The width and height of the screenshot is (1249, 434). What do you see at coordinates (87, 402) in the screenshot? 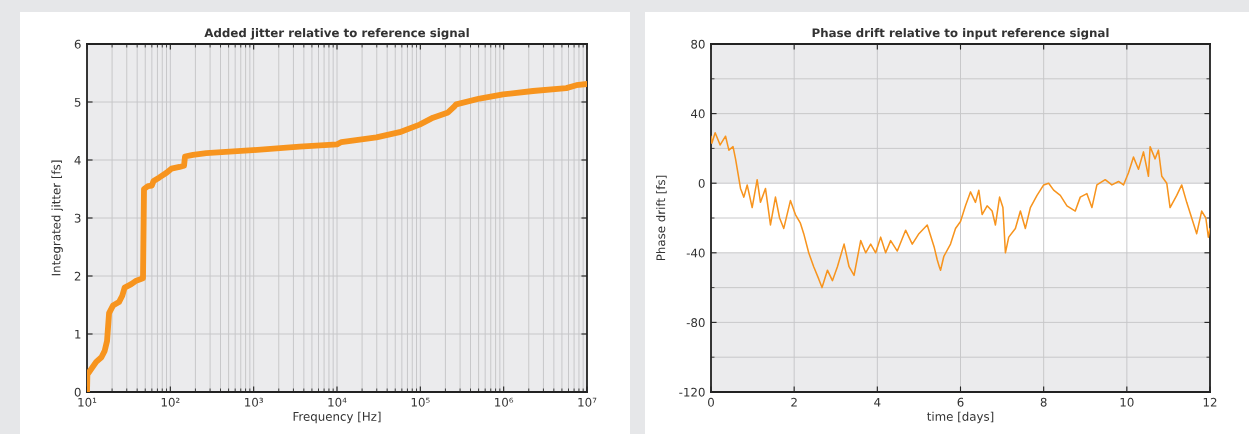
I see `x-tick-label: 10¹` at bounding box center [87, 402].